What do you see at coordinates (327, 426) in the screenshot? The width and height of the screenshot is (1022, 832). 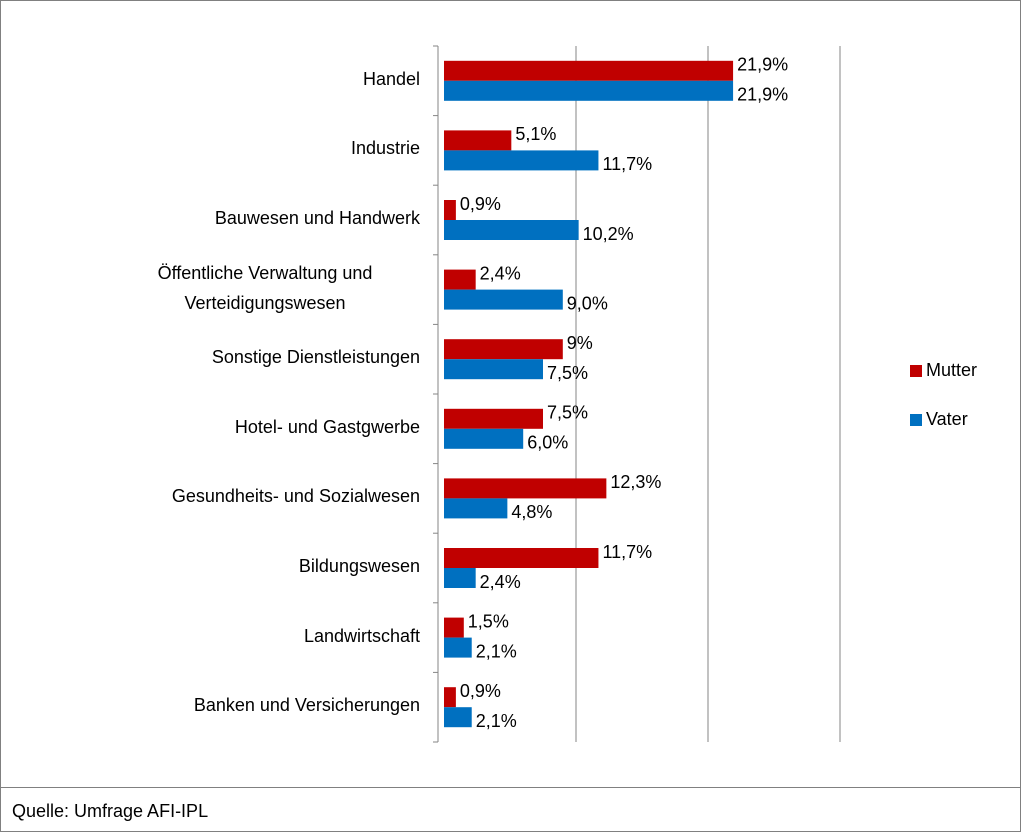 I see `category-label: Hotel- und Gastgwerbe` at bounding box center [327, 426].